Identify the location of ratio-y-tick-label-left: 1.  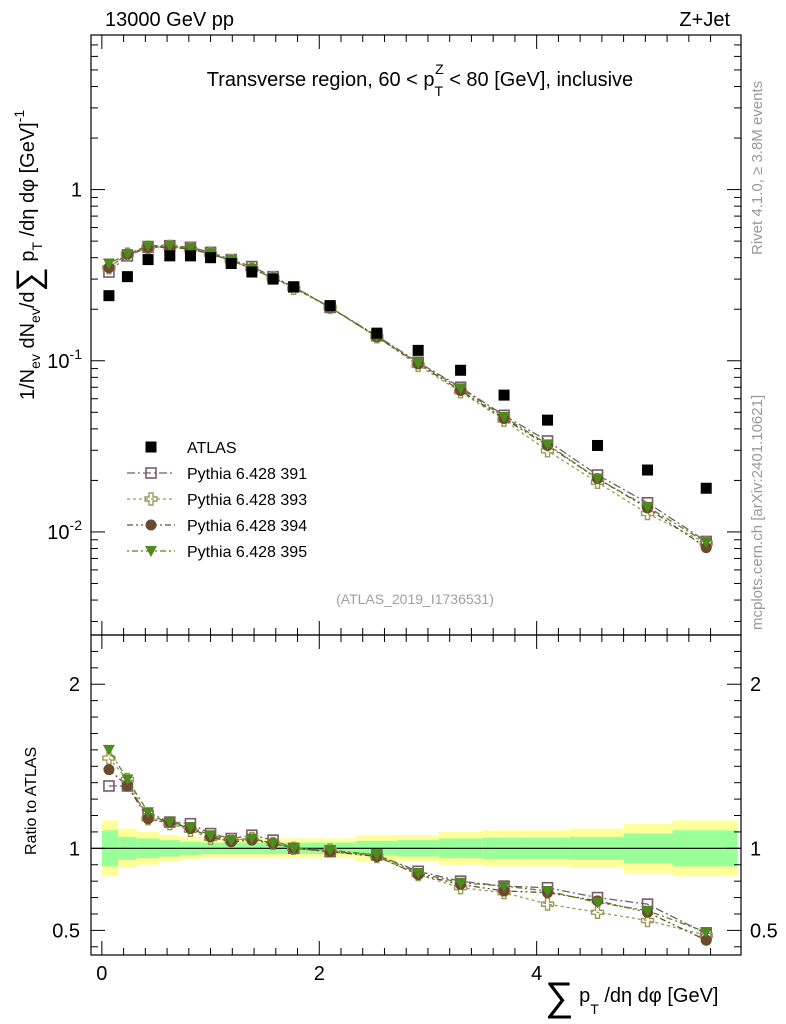
(74, 849).